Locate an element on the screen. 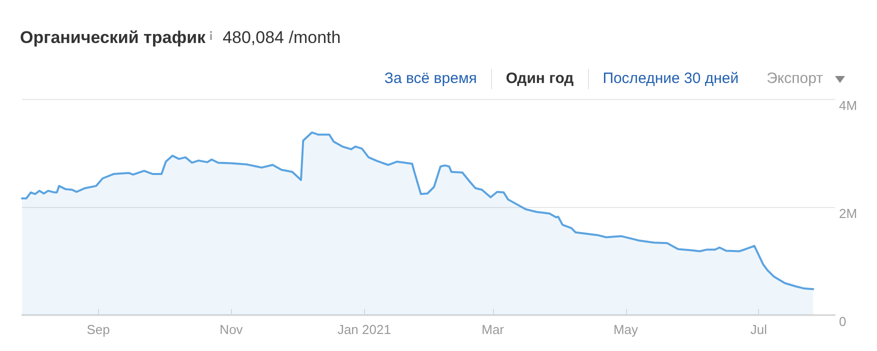 The height and width of the screenshot is (351, 877). chart-title: Органический трафик is located at coordinates (113, 38).